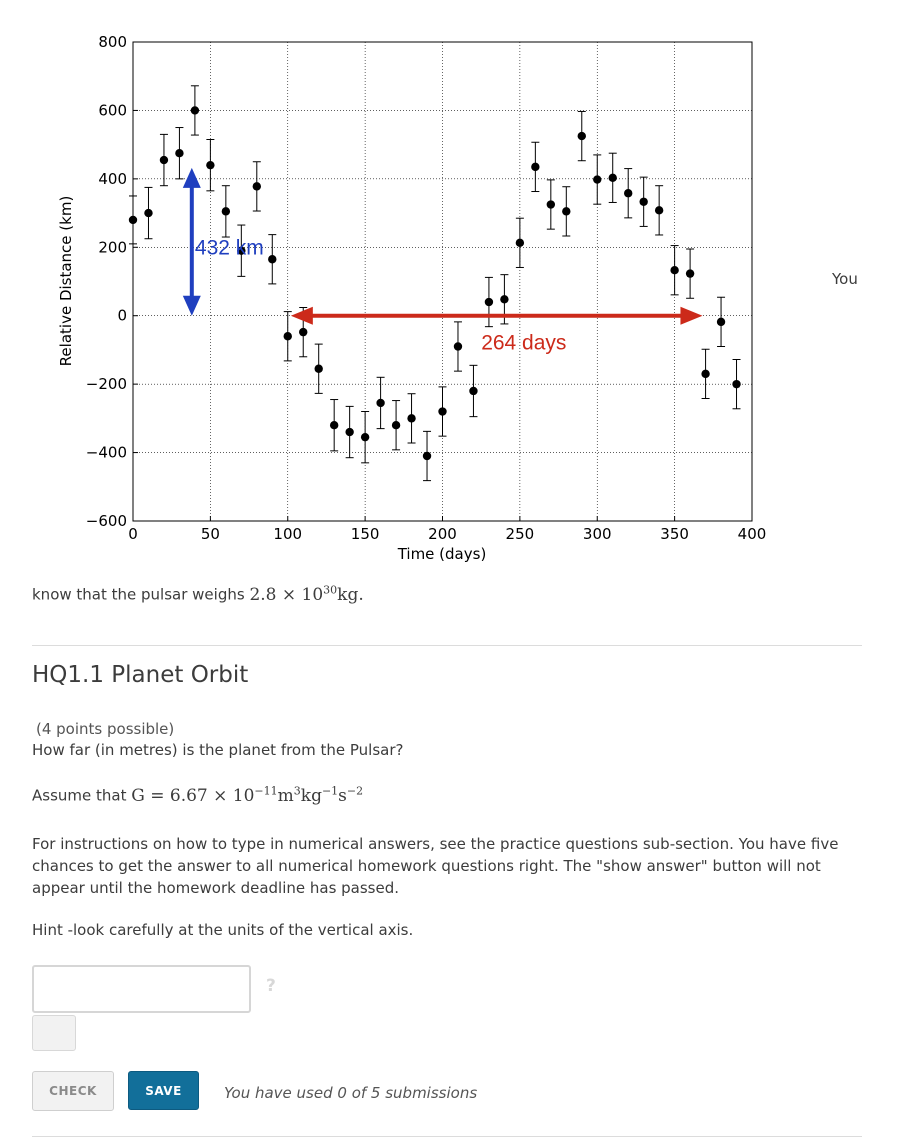 This screenshot has width=897, height=1139. Describe the element at coordinates (112, 110) in the screenshot. I see `y-tick-label: 600` at that location.